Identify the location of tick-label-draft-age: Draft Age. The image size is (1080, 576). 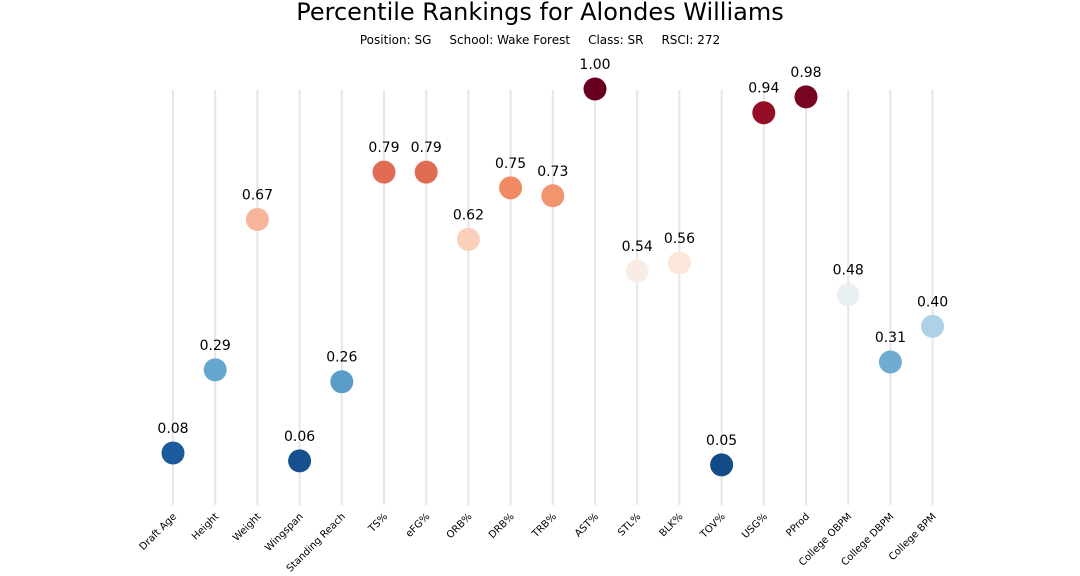
(159, 532).